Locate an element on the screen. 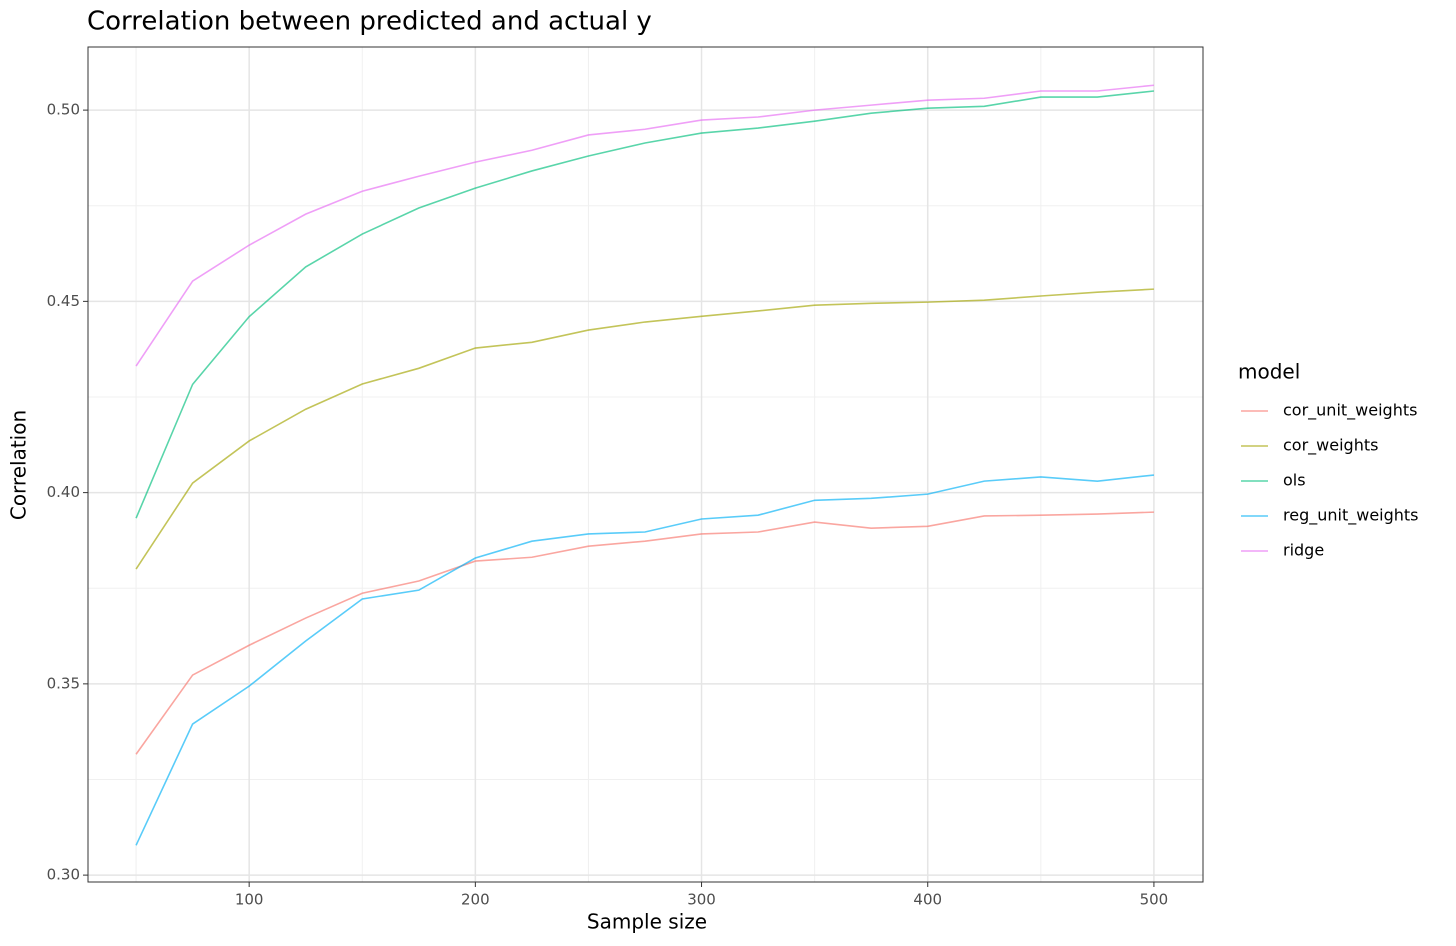 This screenshot has width=1456, height=946. x-tick-label: 300 is located at coordinates (701, 900).